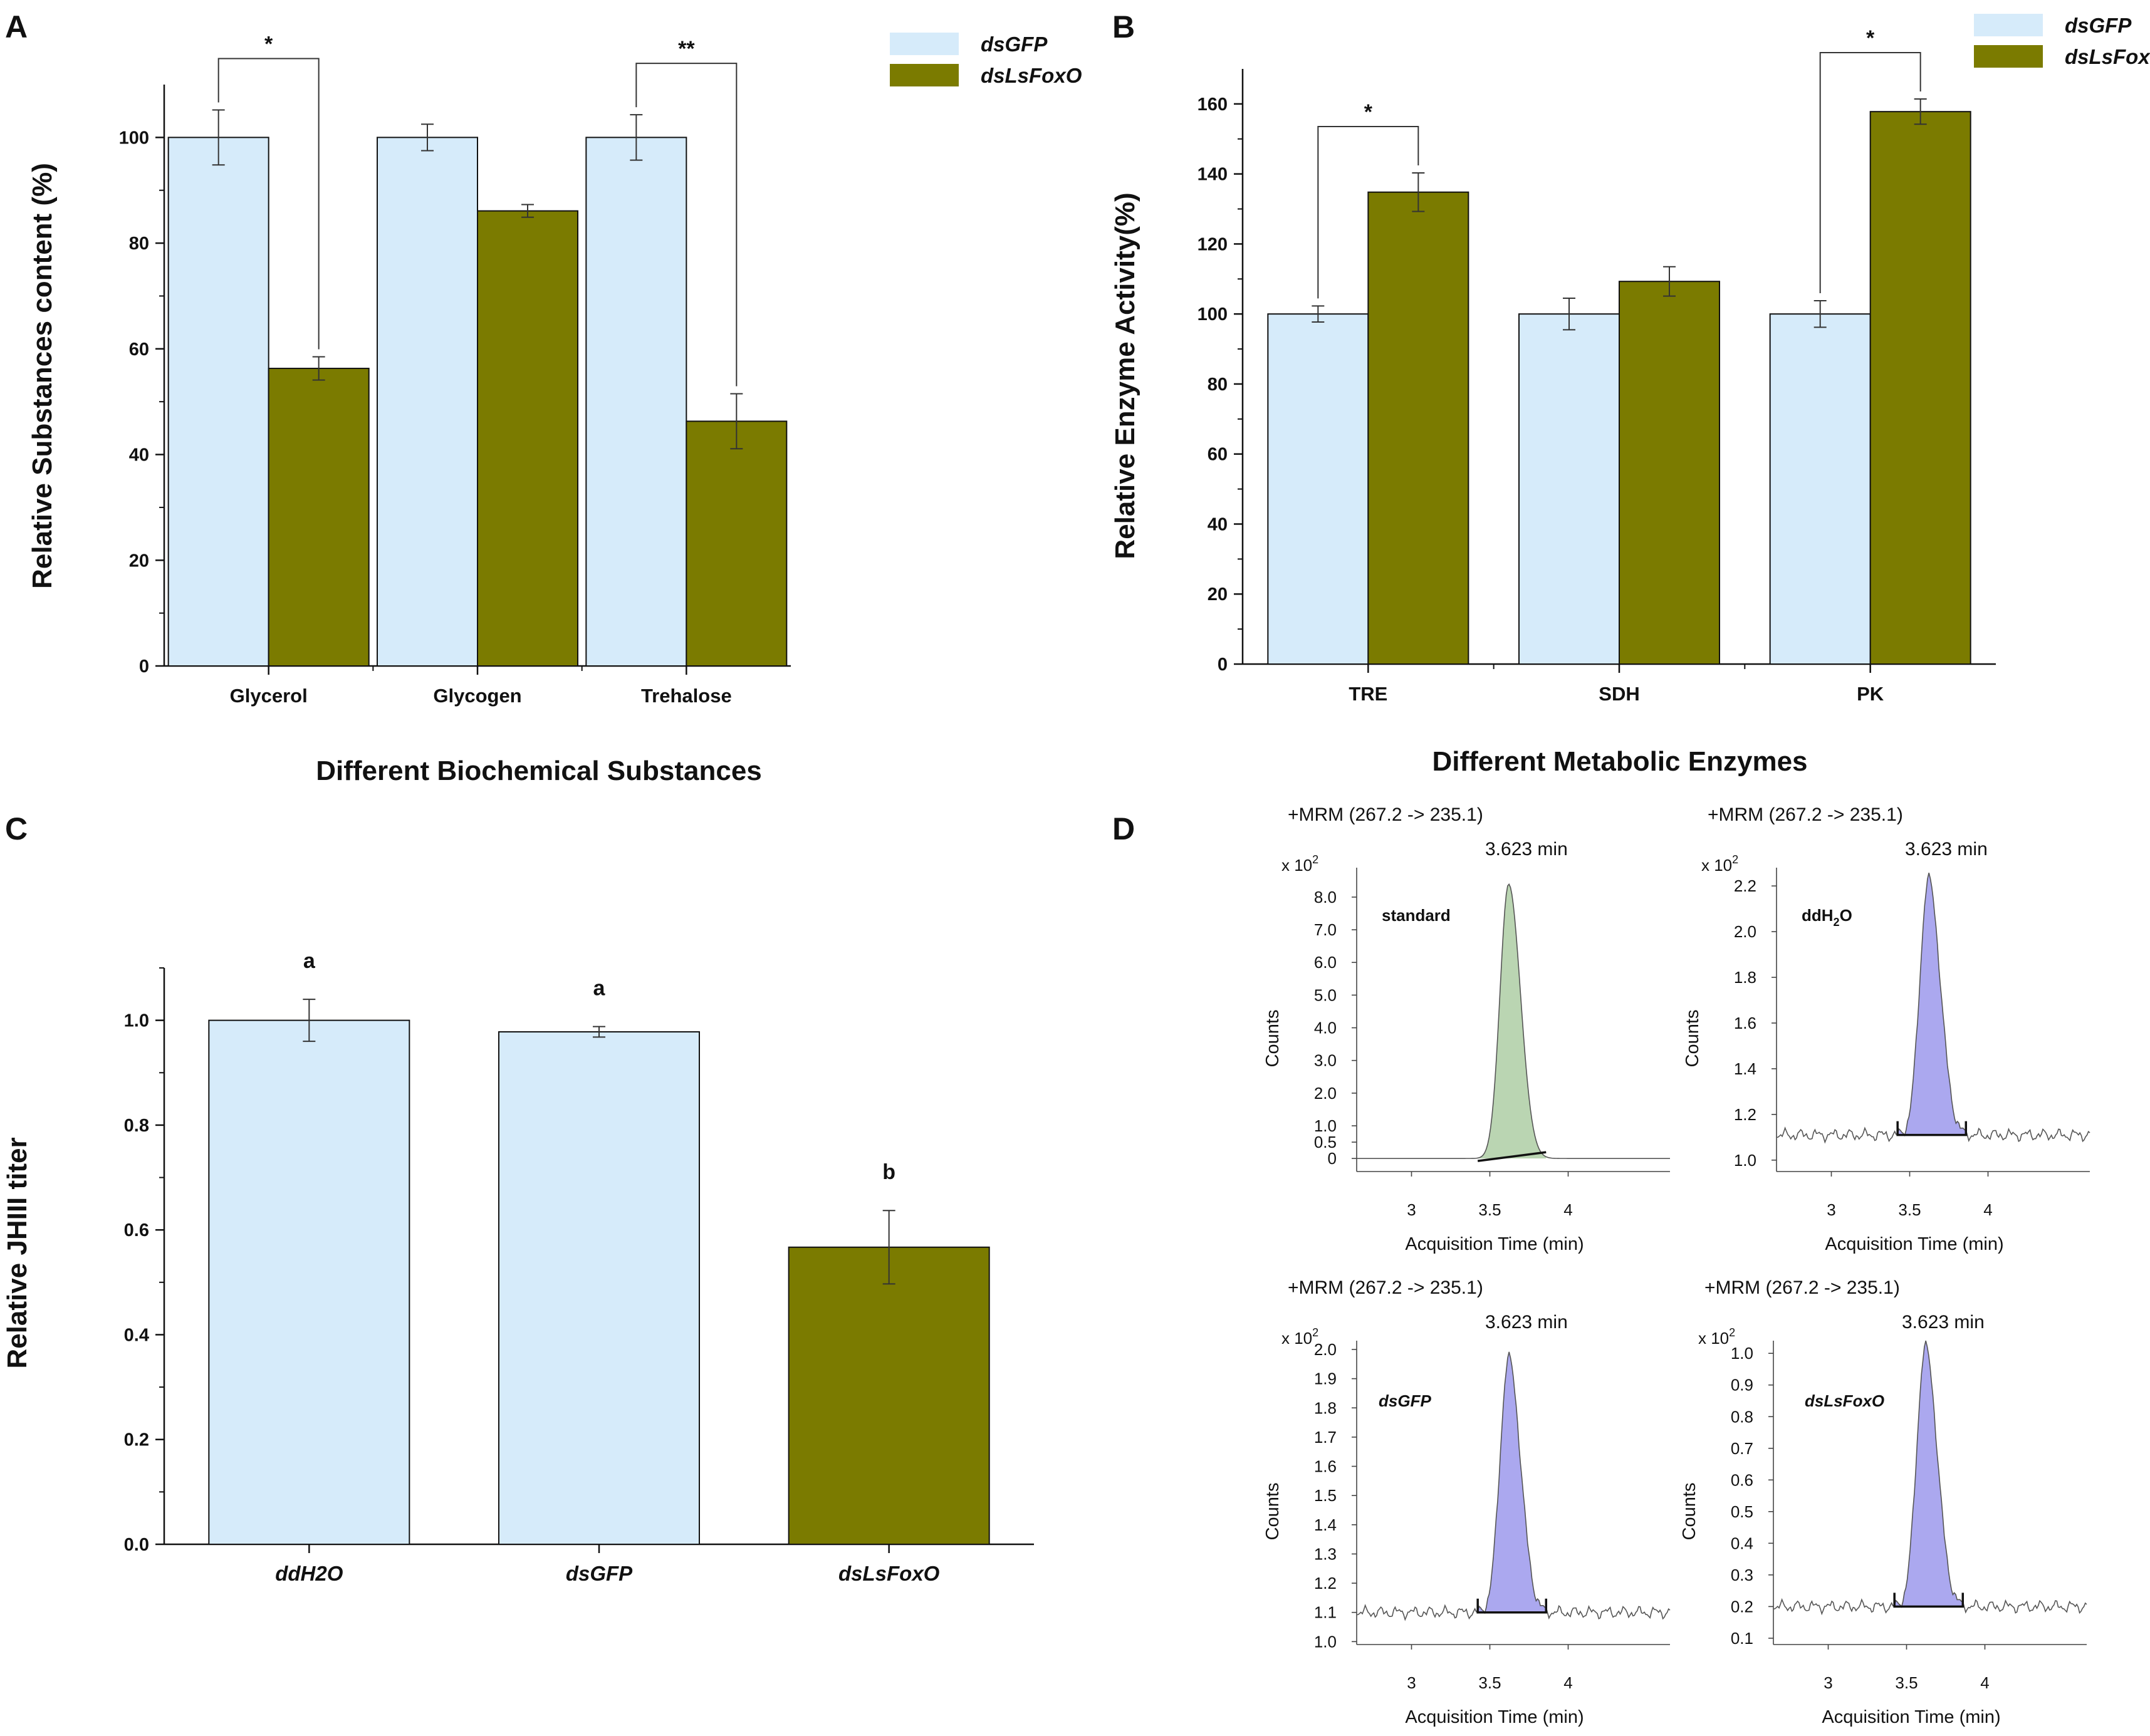 This screenshot has width=2150, height=1736. Describe the element at coordinates (1569, 489) in the screenshot. I see `bar-dsgfp-sdh` at that location.